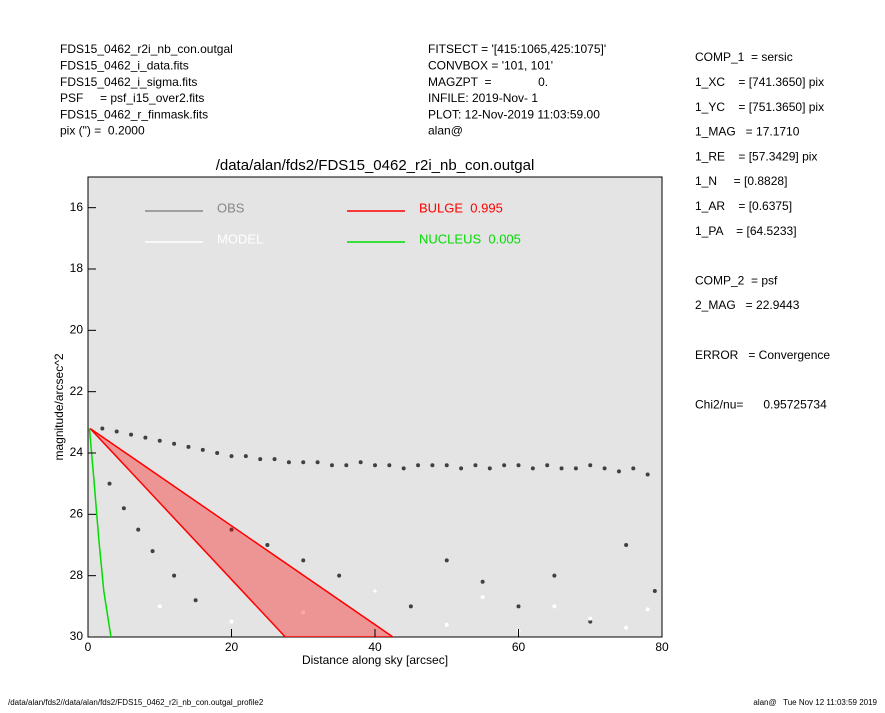 The width and height of the screenshot is (885, 713). I want to click on legend-label: NUCLEUS 0.005, so click(470, 238).